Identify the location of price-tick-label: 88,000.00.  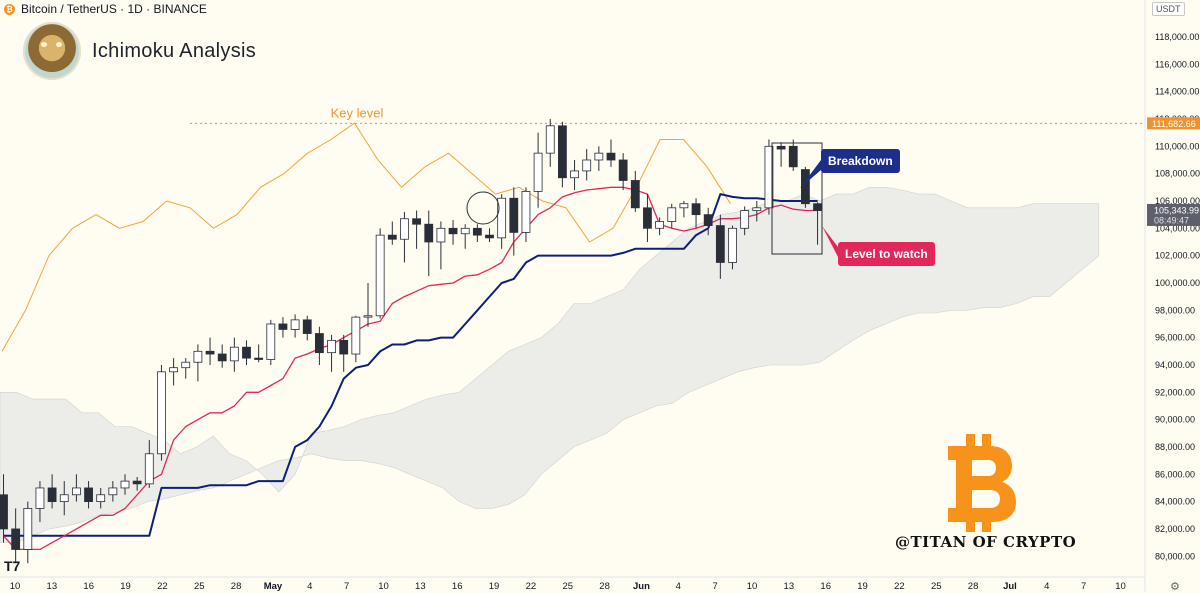
(1175, 447).